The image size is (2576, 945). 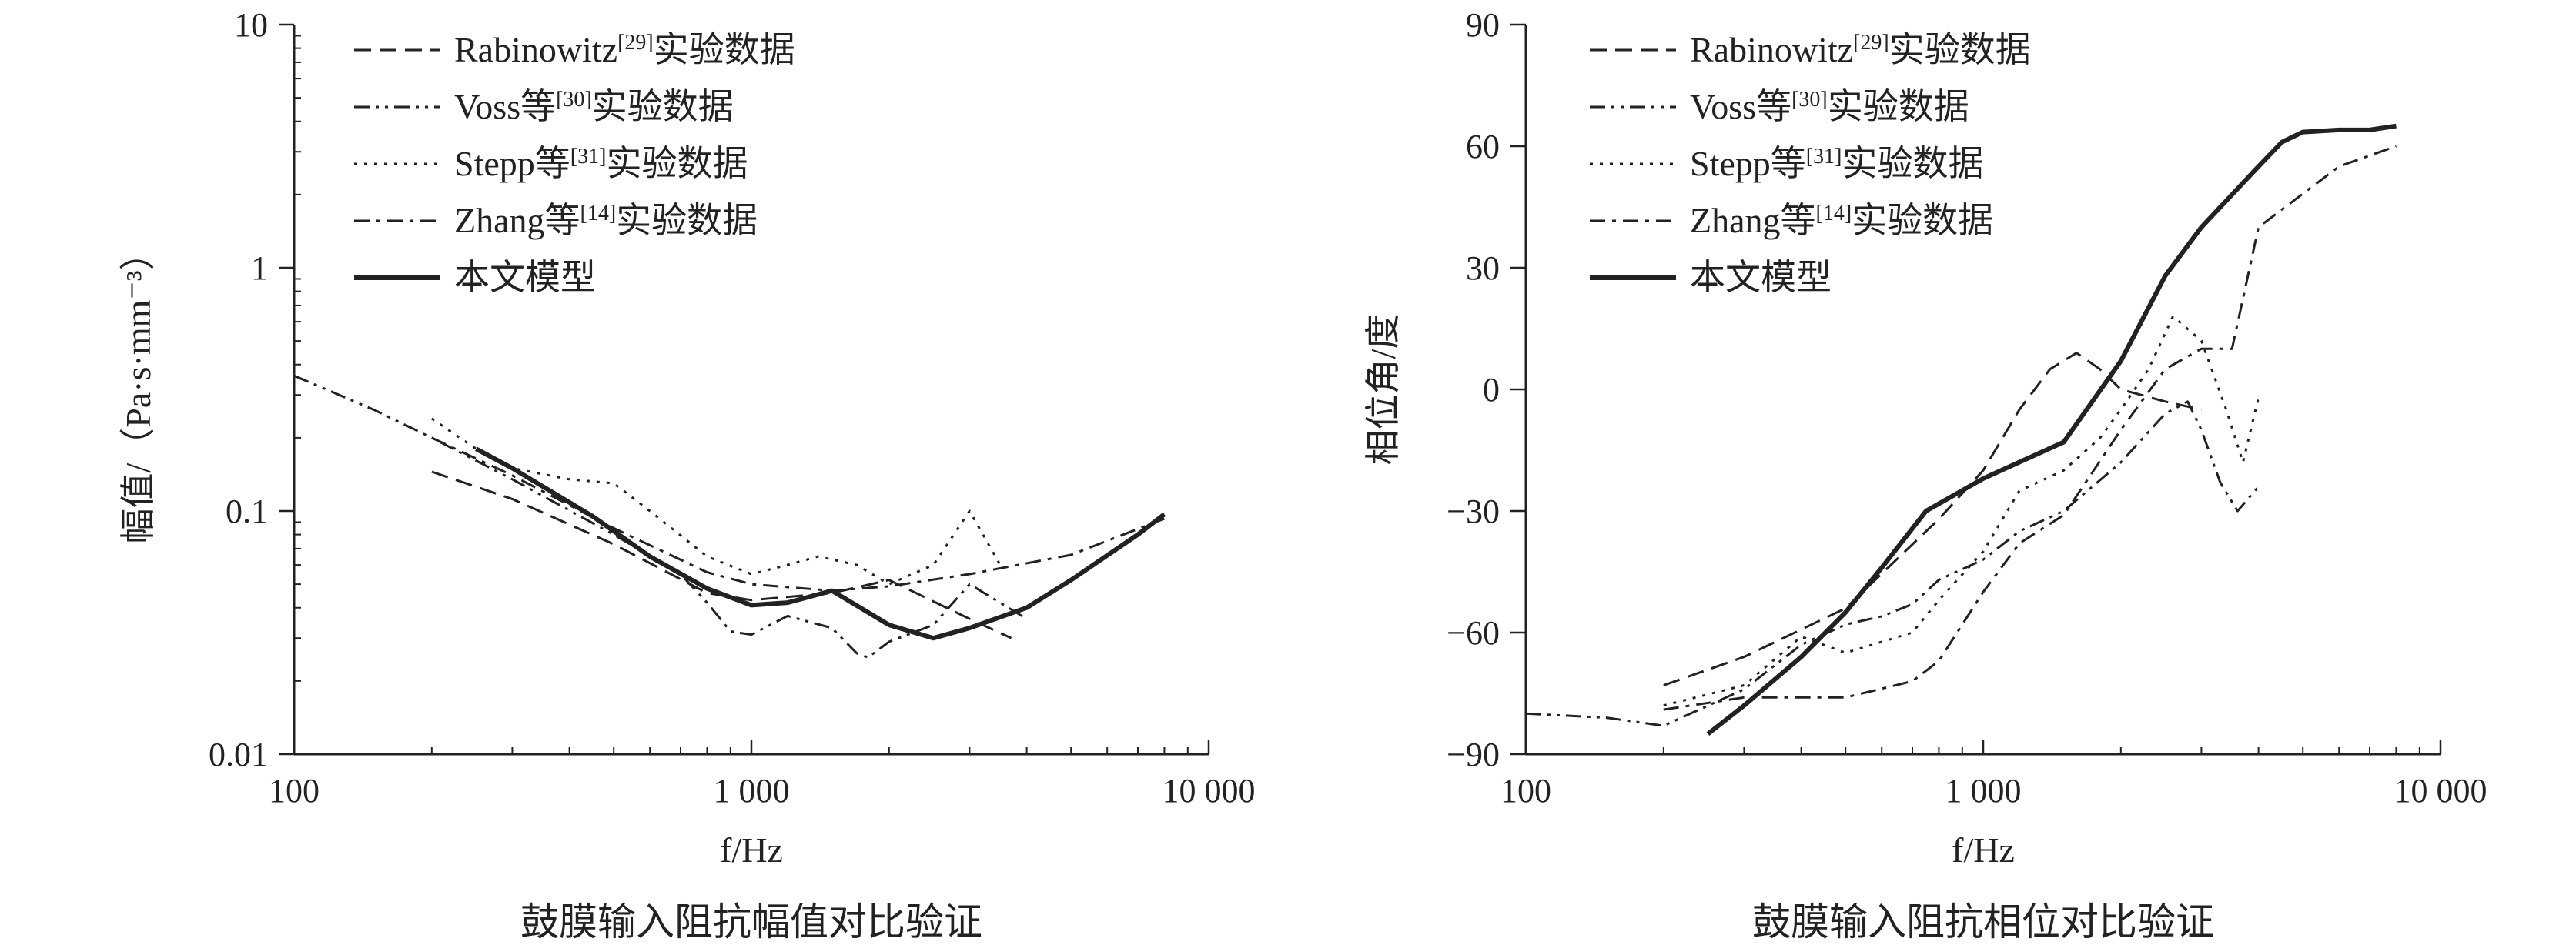 I want to click on figure-caption: 鼓膜输入阻抗幅值对比验证, so click(x=751, y=921).